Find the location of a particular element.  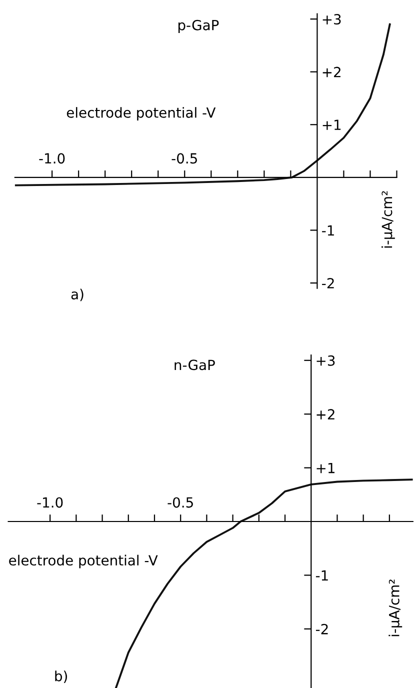

text: a) is located at coordinates (77, 295).